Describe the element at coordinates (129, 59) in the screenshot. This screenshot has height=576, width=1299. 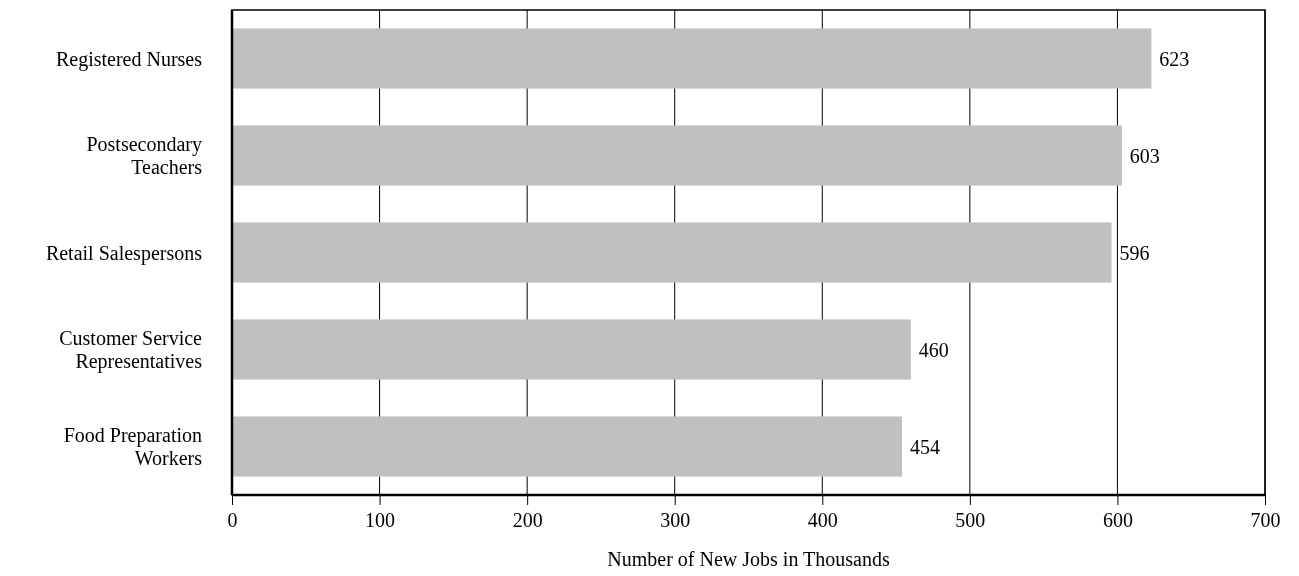
I see `y-tick-label: Registered Nurses` at that location.